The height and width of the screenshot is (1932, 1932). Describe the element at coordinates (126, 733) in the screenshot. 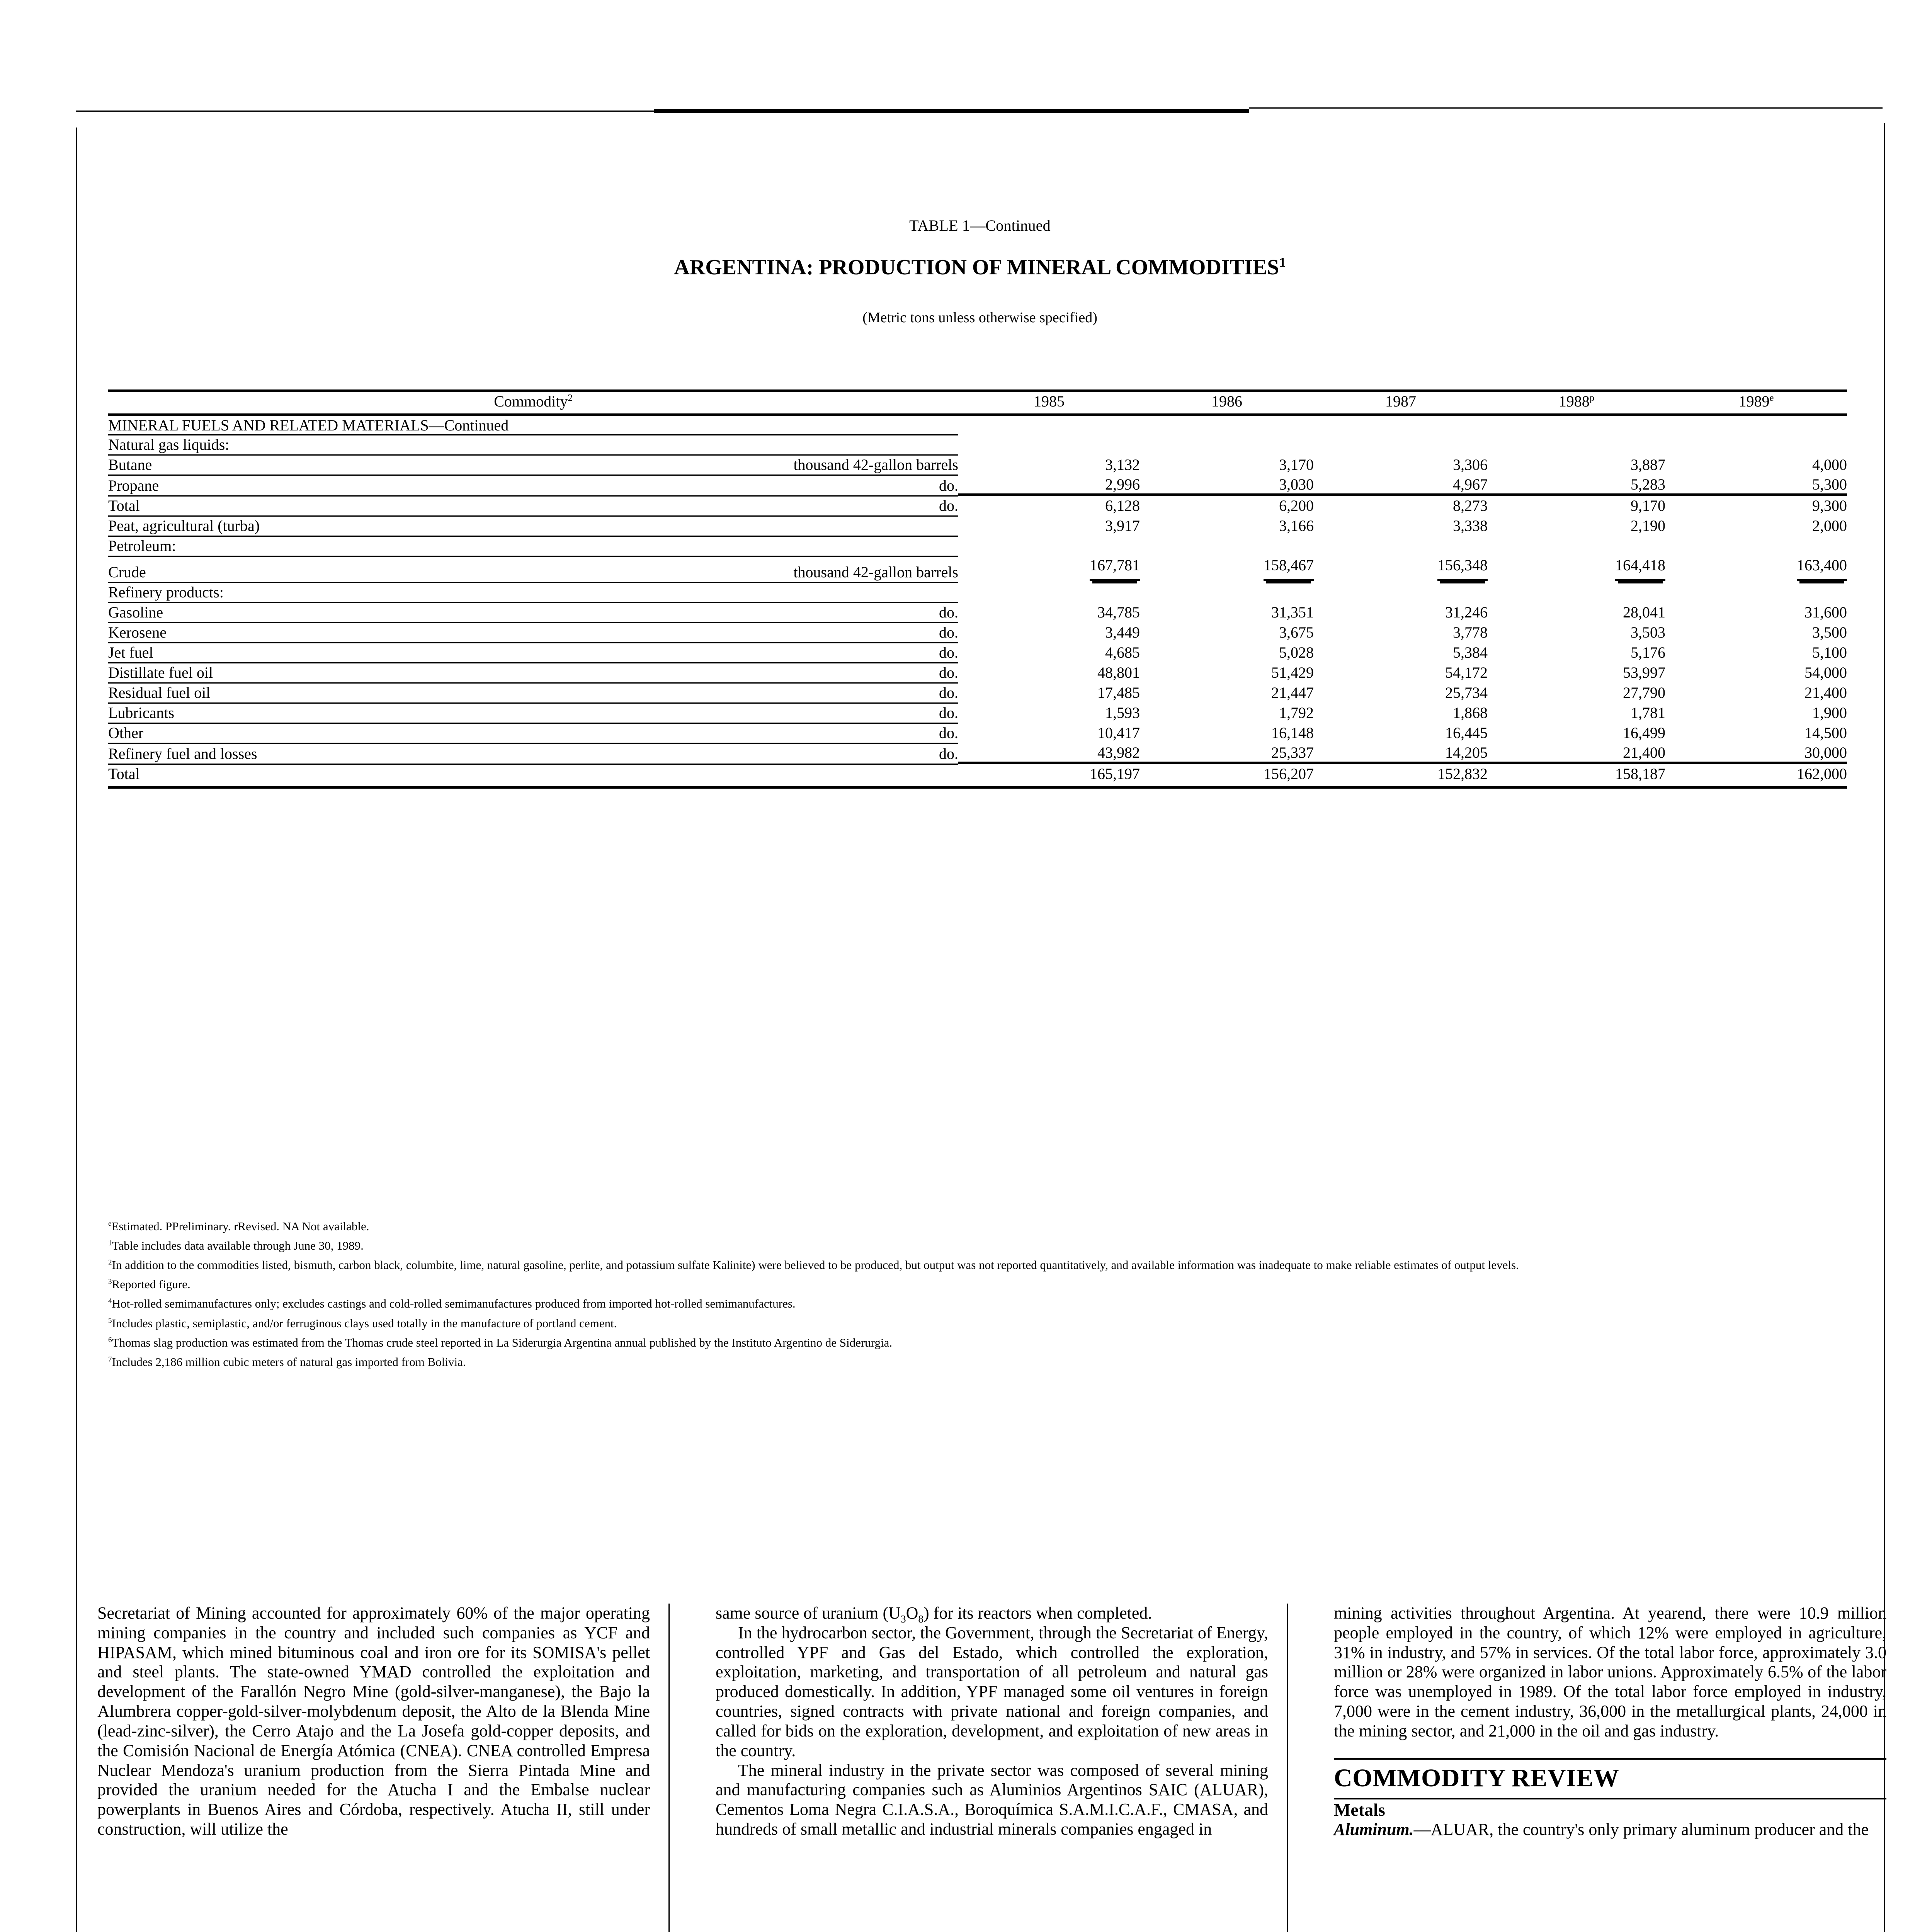

I see `row-label-other: Other` at that location.